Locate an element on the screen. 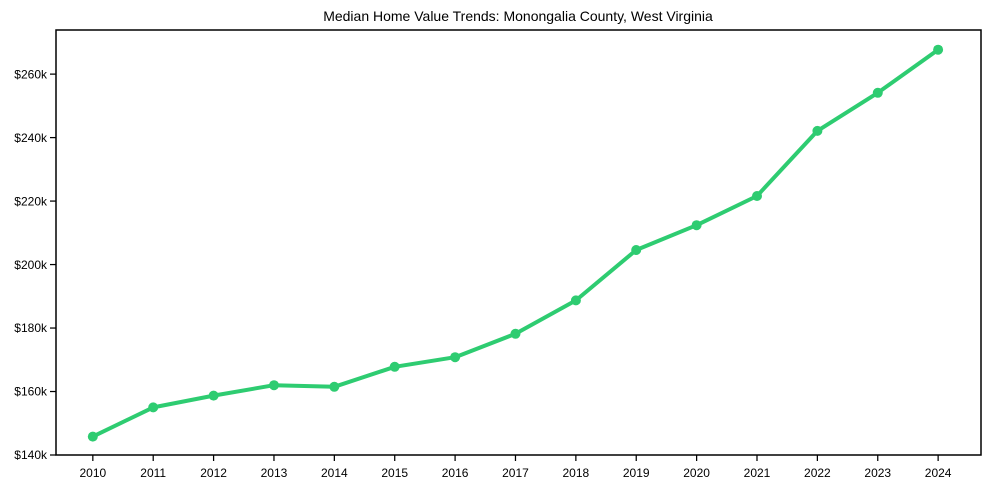 This screenshot has height=490, width=989. x-tick-label: 2010 is located at coordinates (92, 473).